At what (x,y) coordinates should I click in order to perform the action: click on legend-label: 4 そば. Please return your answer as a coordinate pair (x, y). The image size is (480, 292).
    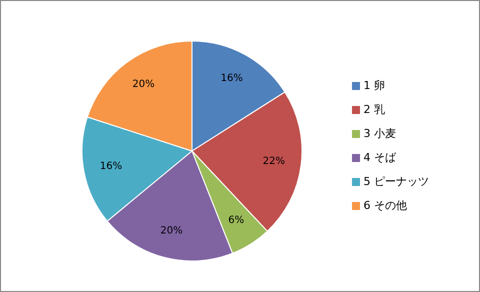
    Looking at the image, I should click on (380, 157).